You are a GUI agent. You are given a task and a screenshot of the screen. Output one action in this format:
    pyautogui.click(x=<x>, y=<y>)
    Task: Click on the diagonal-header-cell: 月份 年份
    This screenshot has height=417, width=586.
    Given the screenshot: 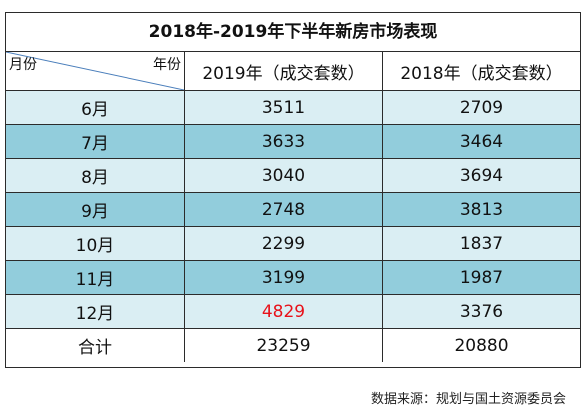 What is the action you would take?
    pyautogui.click(x=95, y=71)
    